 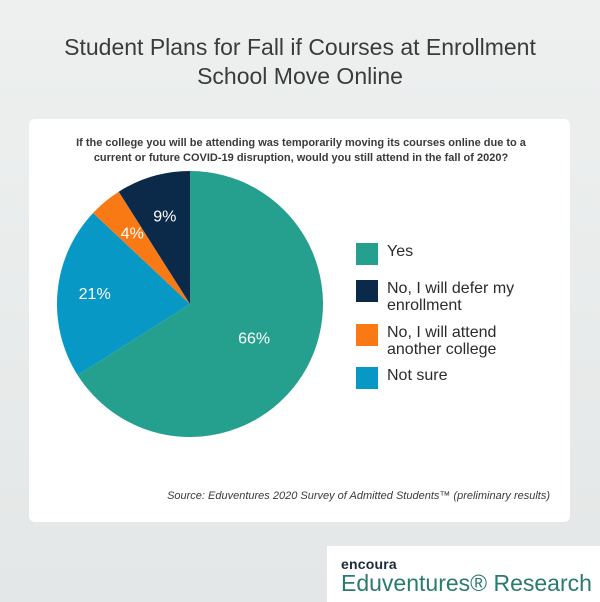 What do you see at coordinates (417, 375) in the screenshot?
I see `legend-label-not-sure: Not sure` at bounding box center [417, 375].